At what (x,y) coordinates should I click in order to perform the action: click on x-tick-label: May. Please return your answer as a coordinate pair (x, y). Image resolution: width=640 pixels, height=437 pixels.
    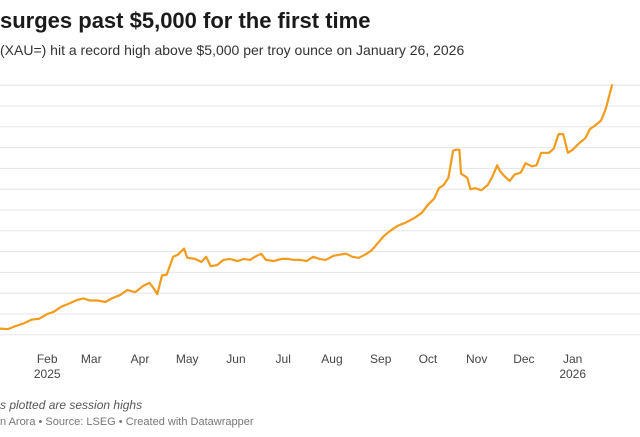
    Looking at the image, I should click on (187, 359).